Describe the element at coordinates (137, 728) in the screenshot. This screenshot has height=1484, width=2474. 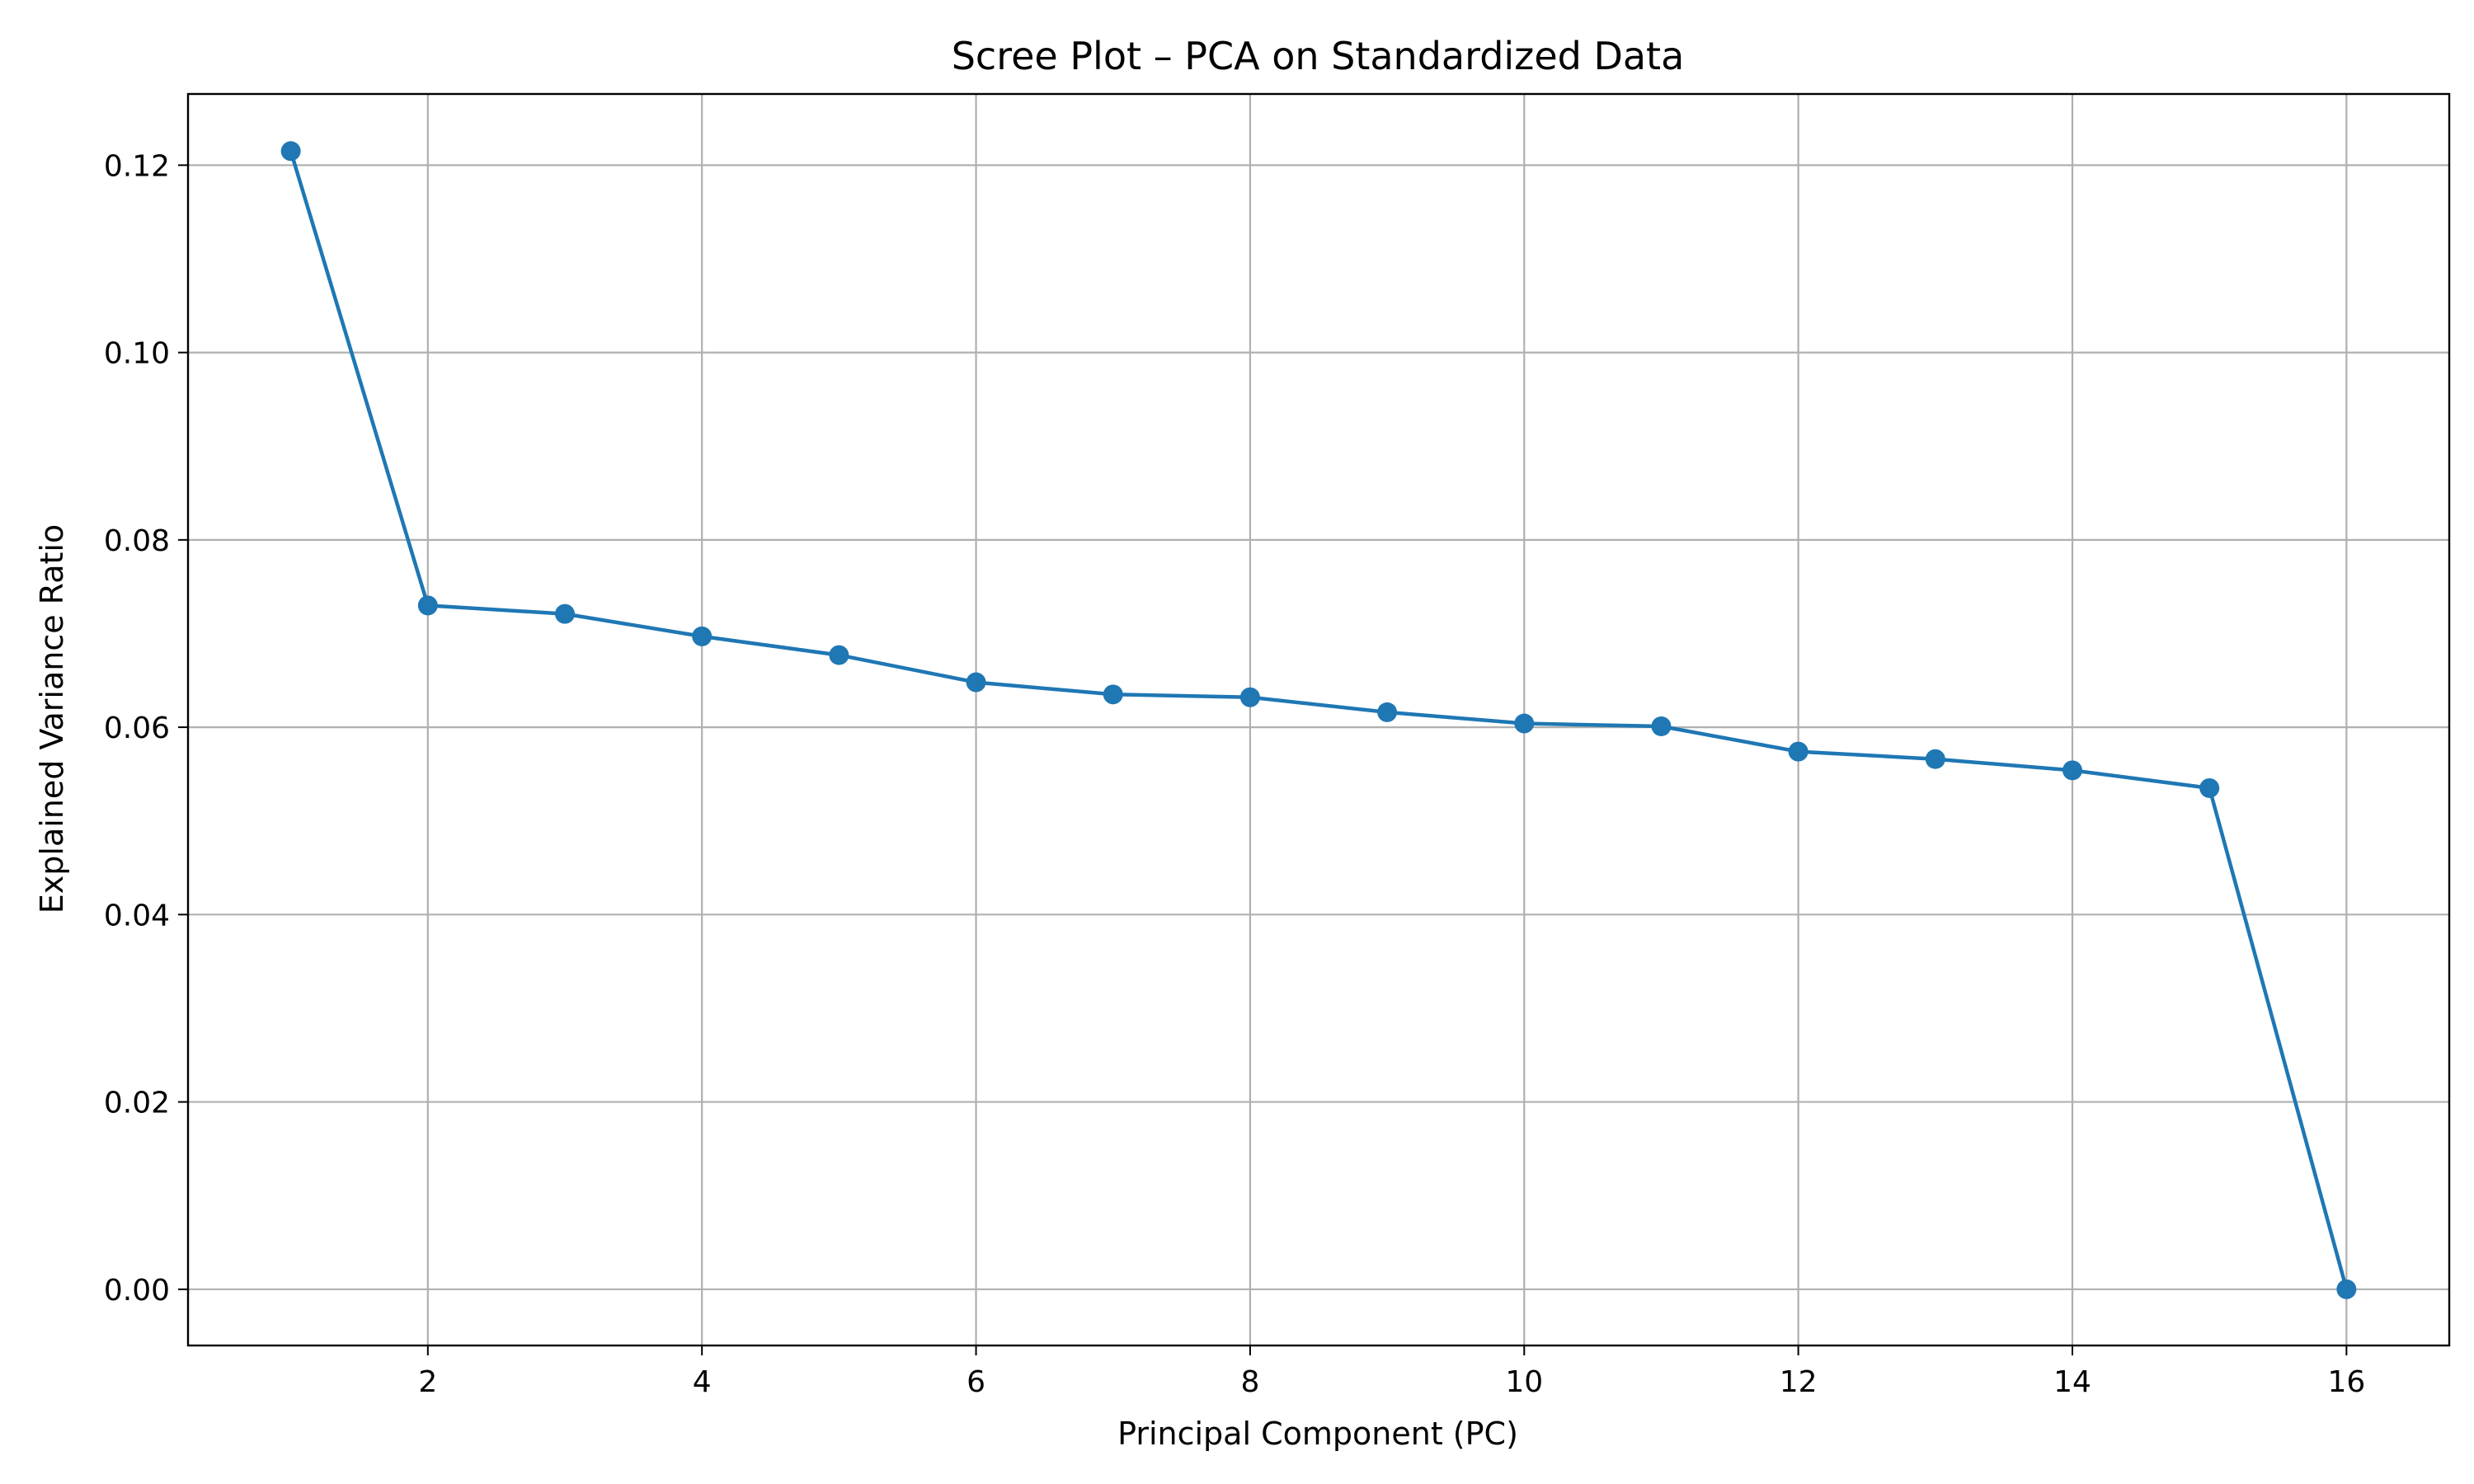
I see `y-tick-label: 0.06` at that location.